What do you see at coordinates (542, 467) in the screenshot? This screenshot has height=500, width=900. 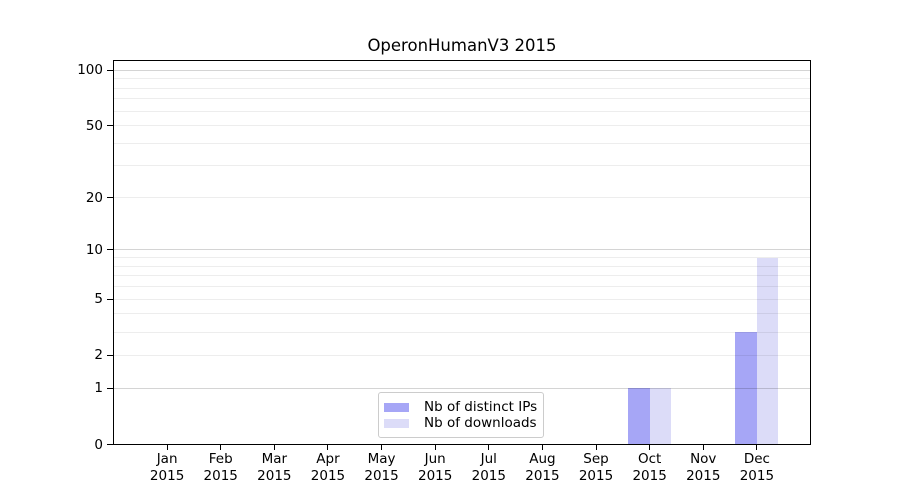 I see `x-tick-label: Aug 2015` at bounding box center [542, 467].